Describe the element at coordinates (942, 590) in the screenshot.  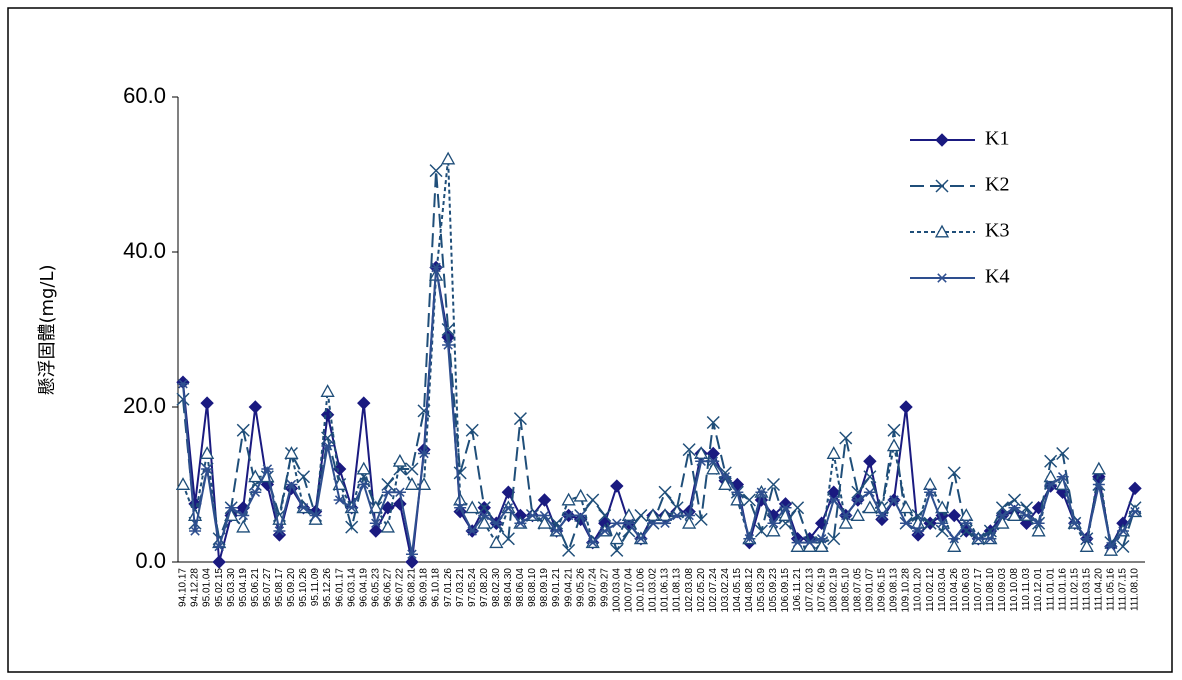
I see `x-tick-label: 110.03.04` at that location.